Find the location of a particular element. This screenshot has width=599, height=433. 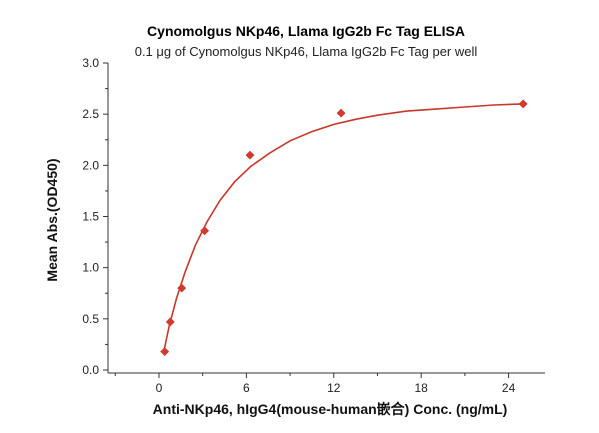

y-tick-label: 0.5 is located at coordinates (90, 319).